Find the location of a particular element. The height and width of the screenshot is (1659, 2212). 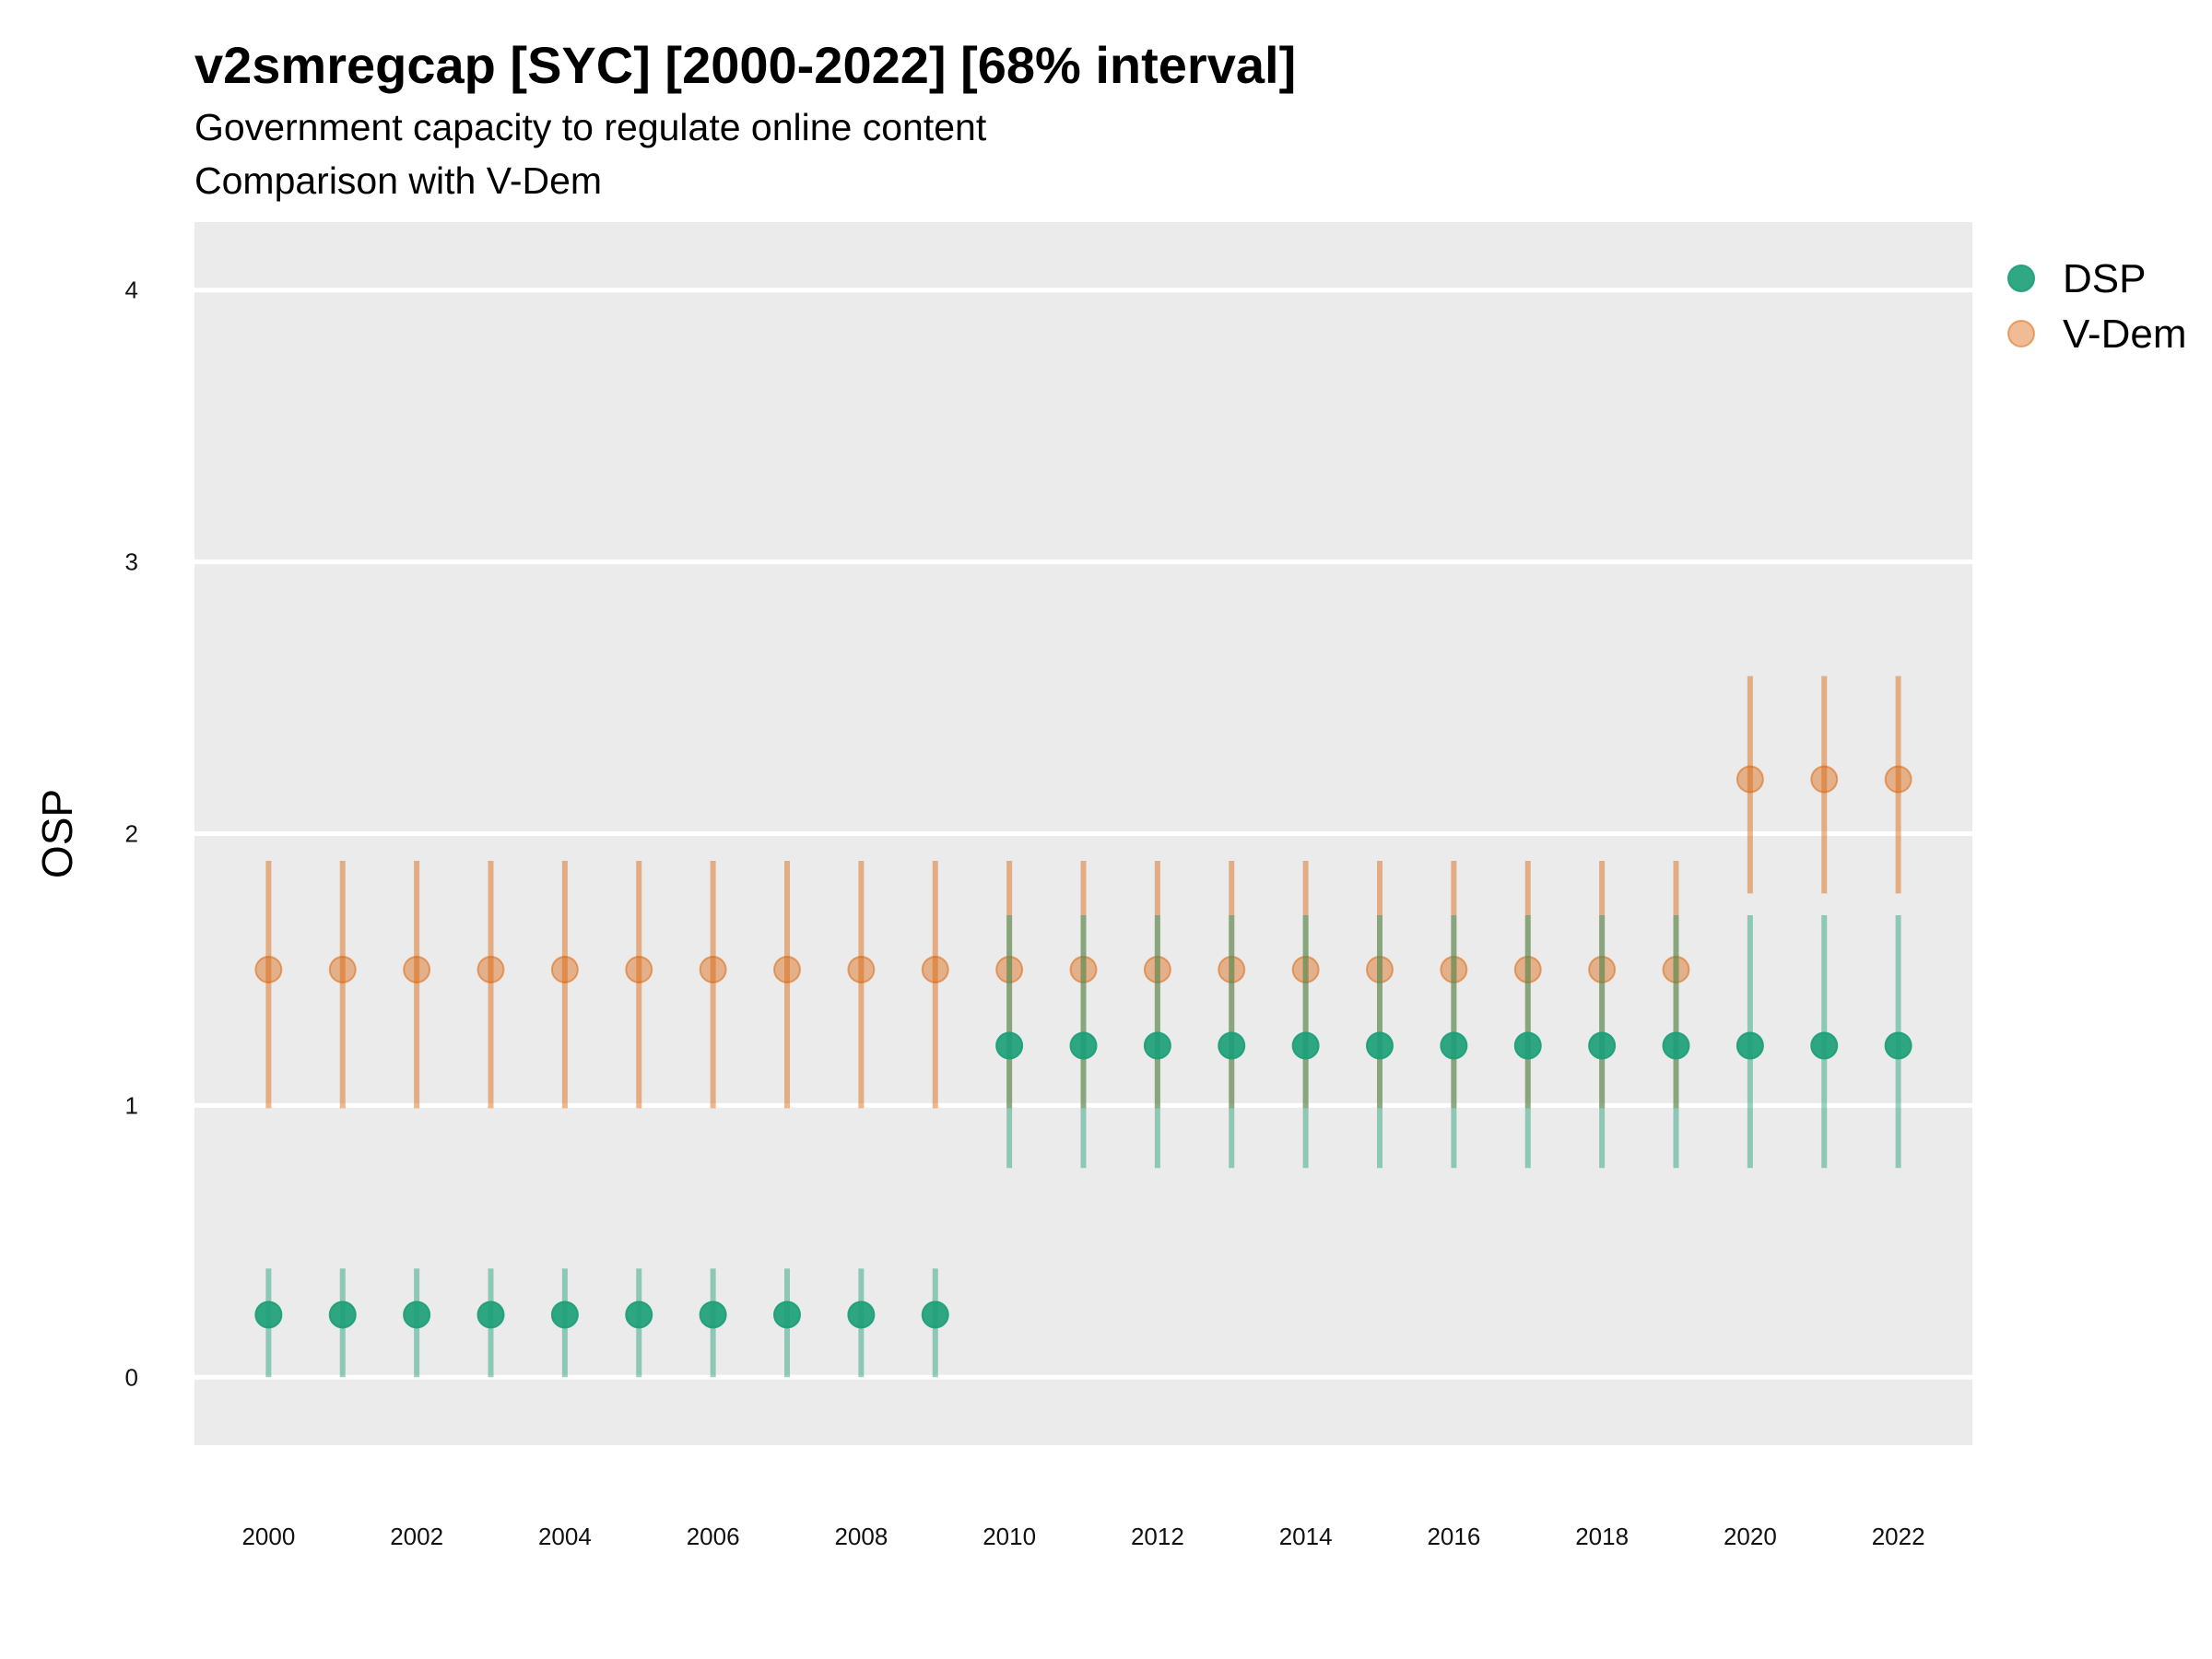

point-dsp-2006 is located at coordinates (713, 1314).